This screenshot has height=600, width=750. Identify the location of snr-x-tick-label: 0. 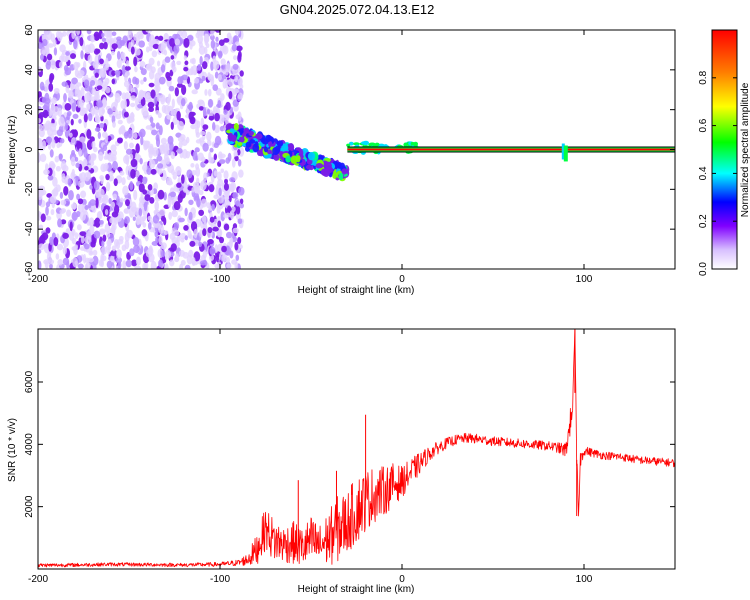
(402, 579).